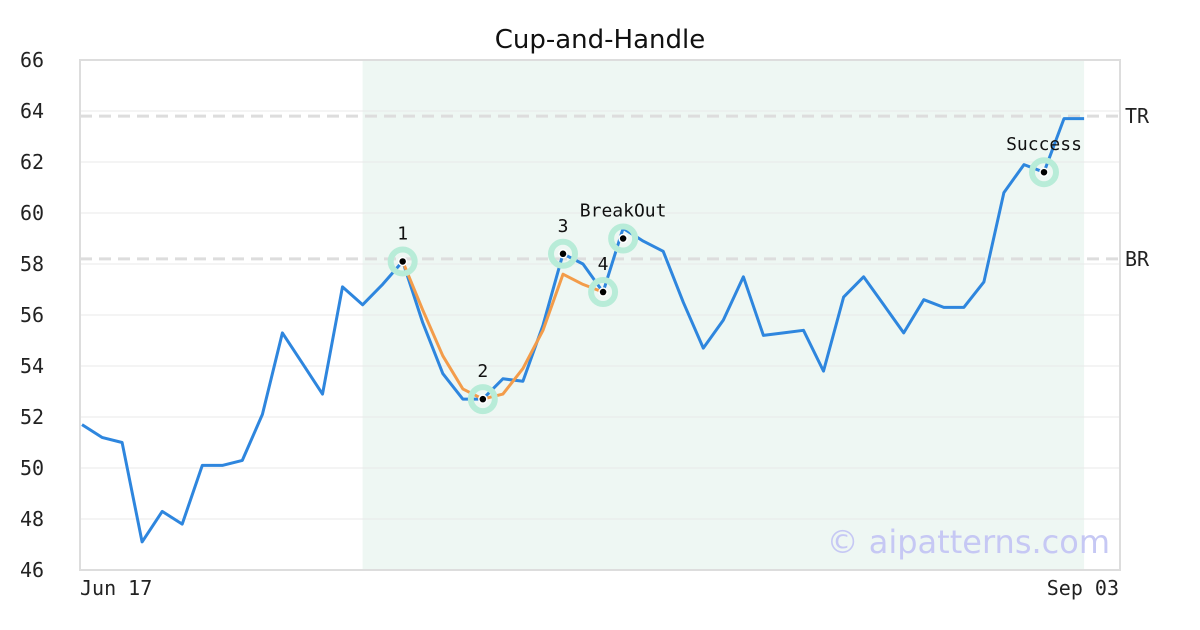 The image size is (1200, 630). Describe the element at coordinates (402, 233) in the screenshot. I see `marker-label: 1` at that location.